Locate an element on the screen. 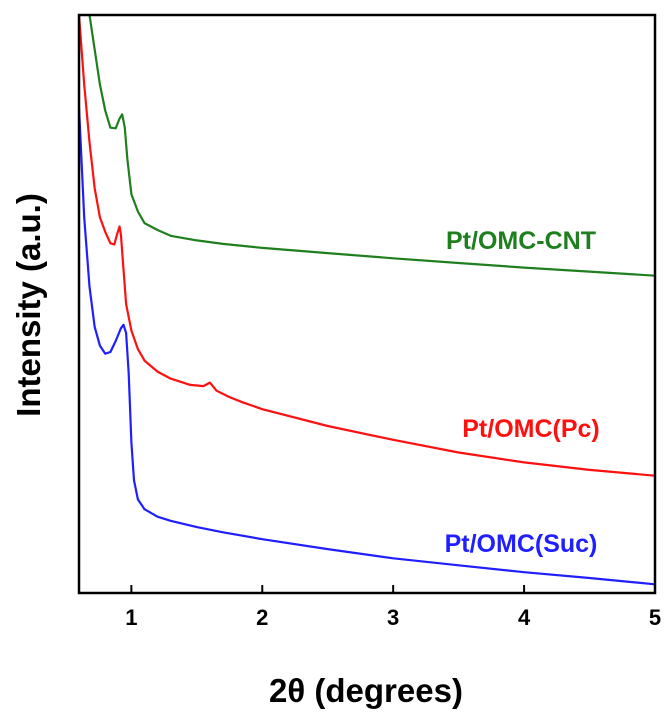 The width and height of the screenshot is (667, 724). series-label-1: Pt/OMC(Pc) is located at coordinates (531, 429).